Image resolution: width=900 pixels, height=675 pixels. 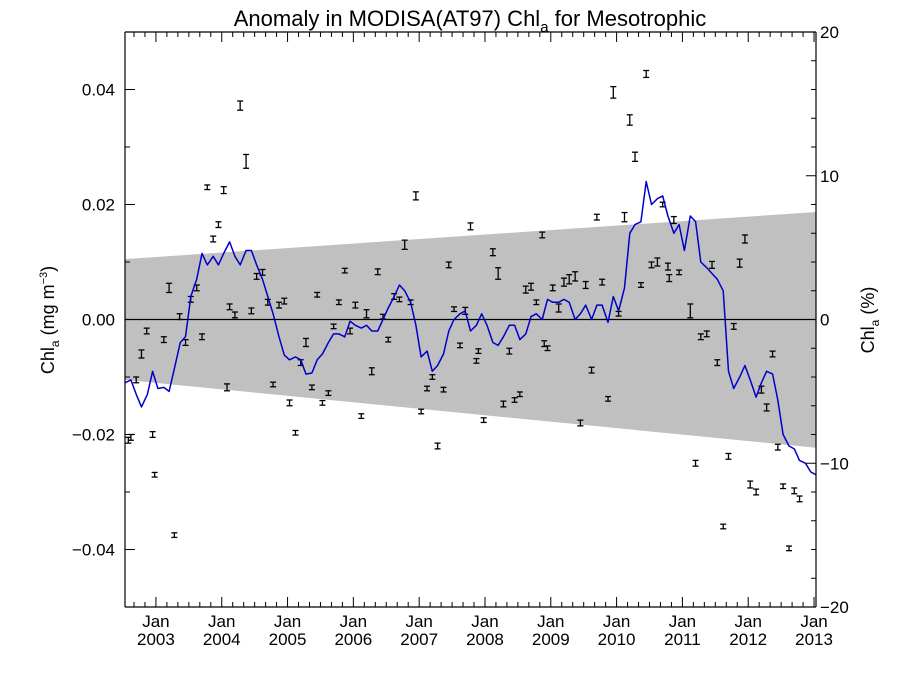 What do you see at coordinates (824, 320) in the screenshot?
I see `y-right-tick-label: 0` at bounding box center [824, 320].